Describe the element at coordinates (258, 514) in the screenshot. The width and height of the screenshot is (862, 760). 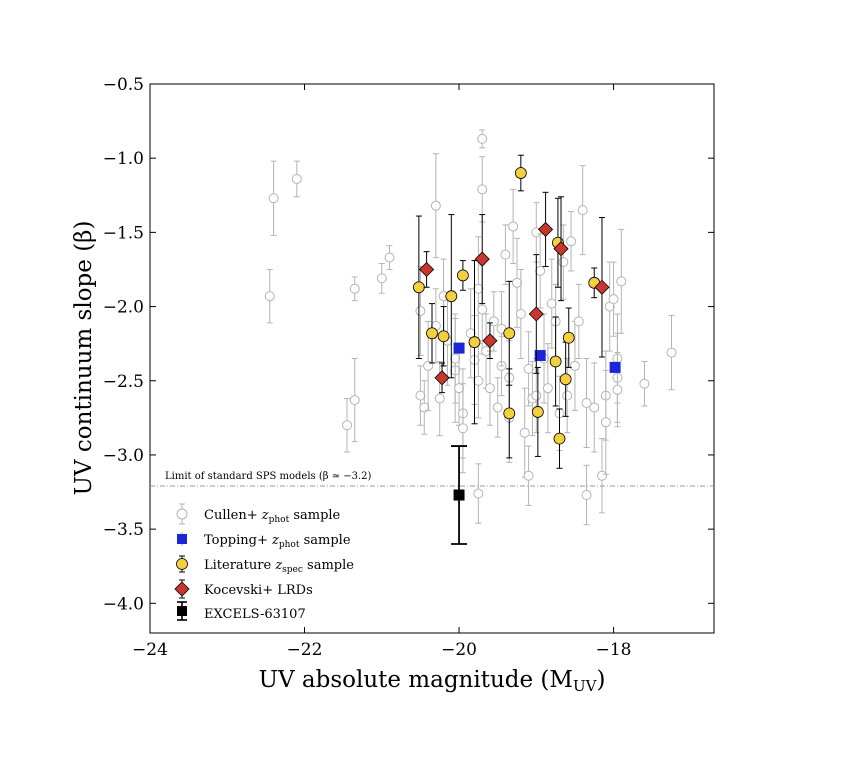
I see `legend-entry-cullen: Cullen+ zphot sample` at that location.